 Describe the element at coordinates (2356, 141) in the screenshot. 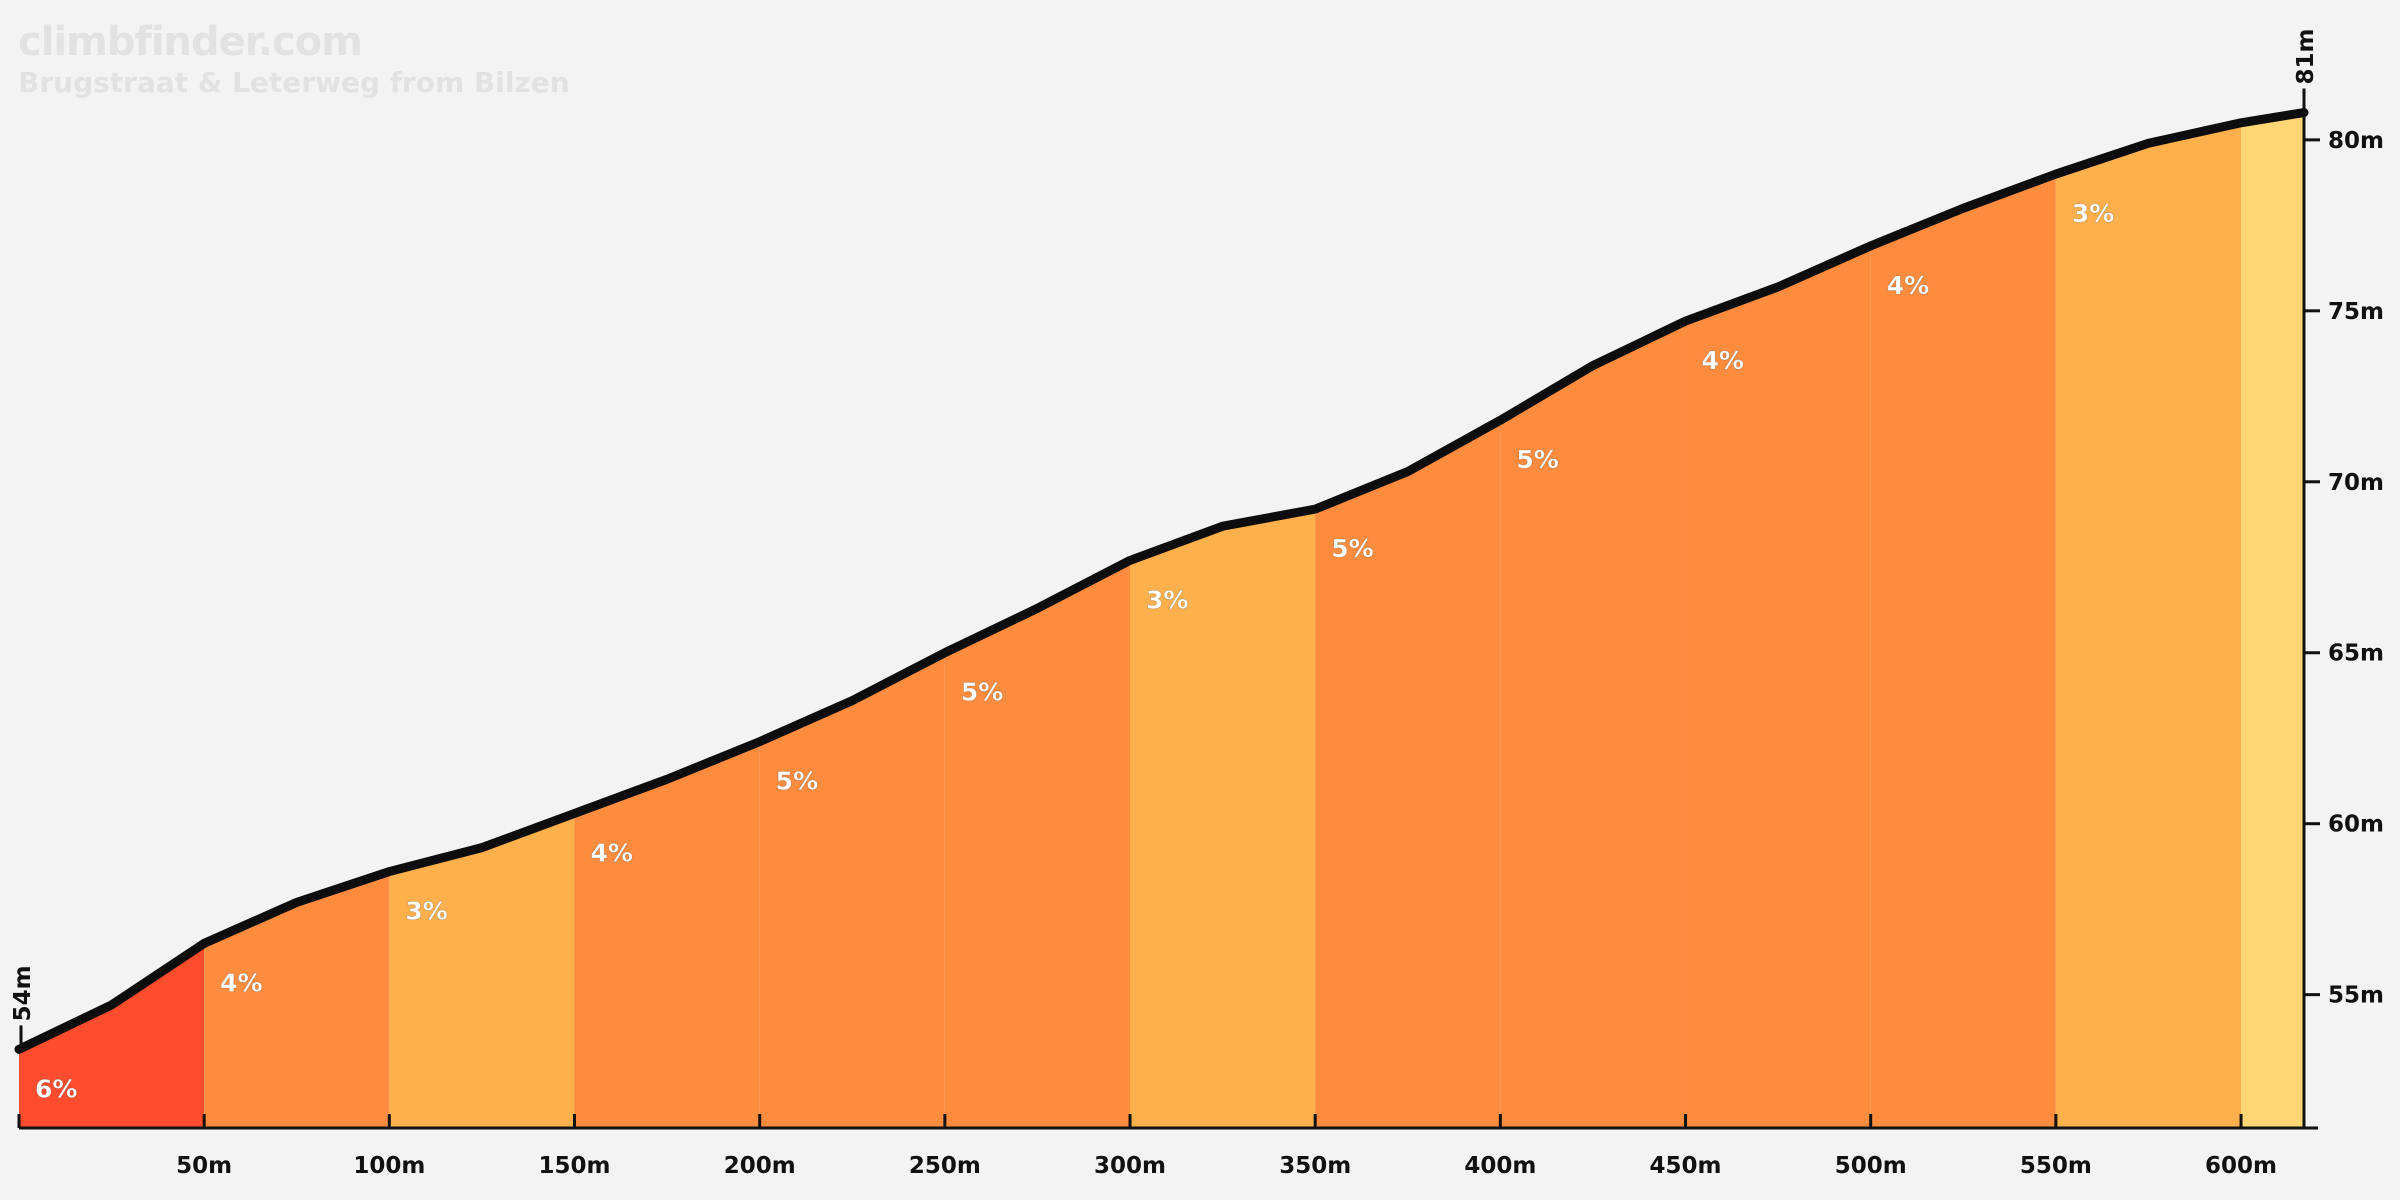

I see `y-tick-label-80: 80m` at that location.